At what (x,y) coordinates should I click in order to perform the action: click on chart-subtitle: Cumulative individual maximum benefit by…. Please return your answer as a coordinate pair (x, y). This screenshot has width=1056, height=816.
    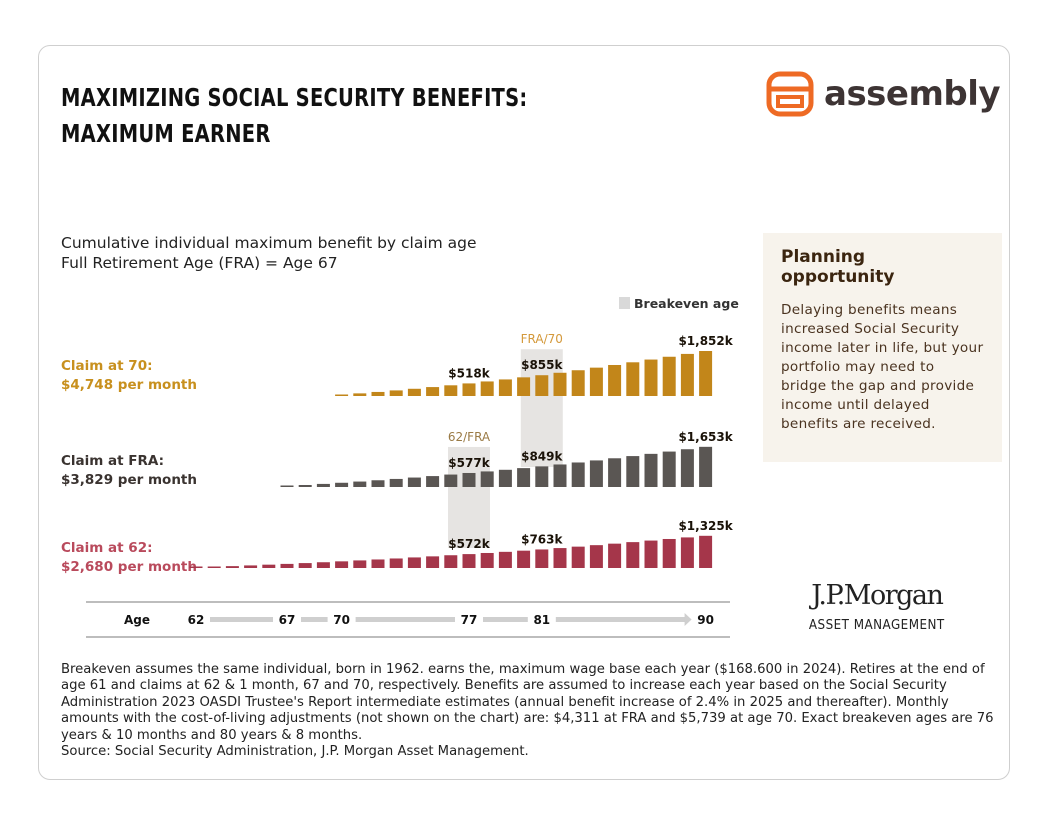
    Looking at the image, I should click on (269, 253).